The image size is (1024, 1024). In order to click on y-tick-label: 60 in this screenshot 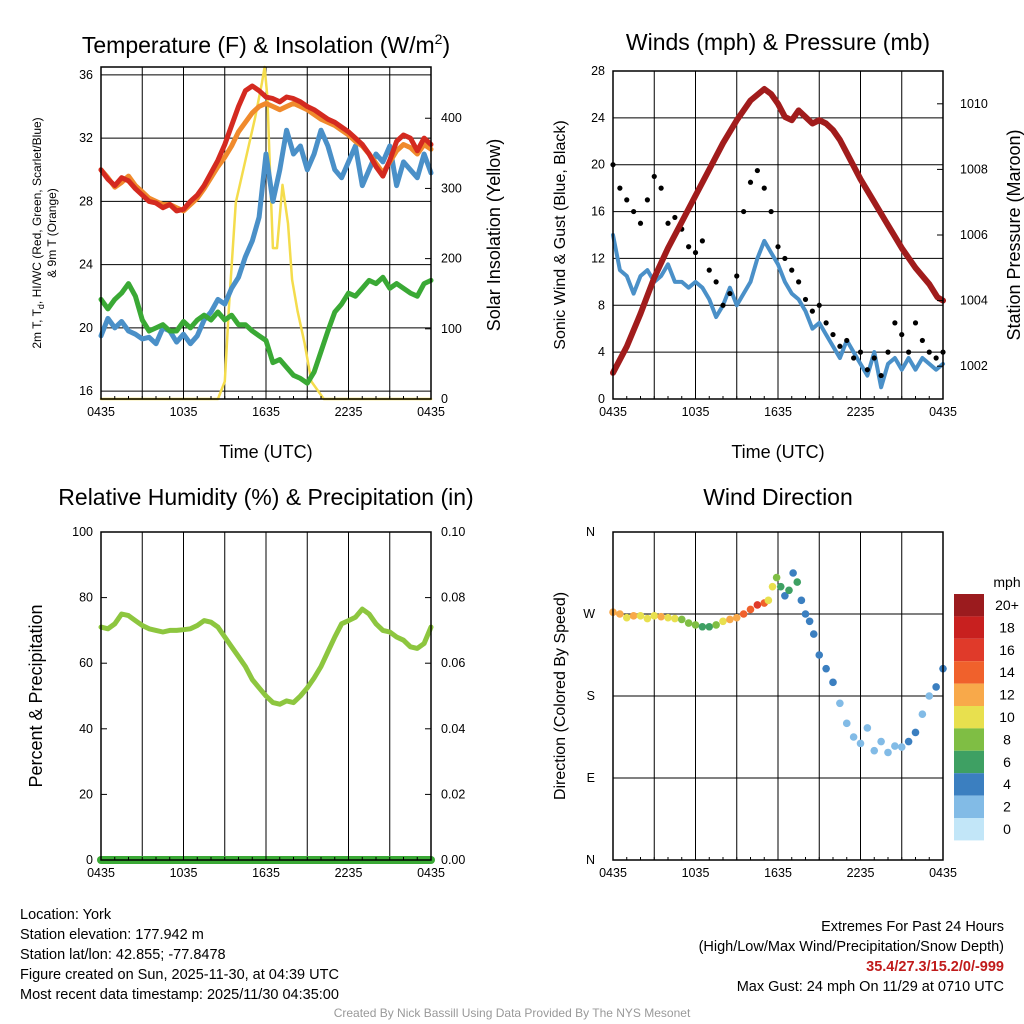, I will do `click(86, 663)`.